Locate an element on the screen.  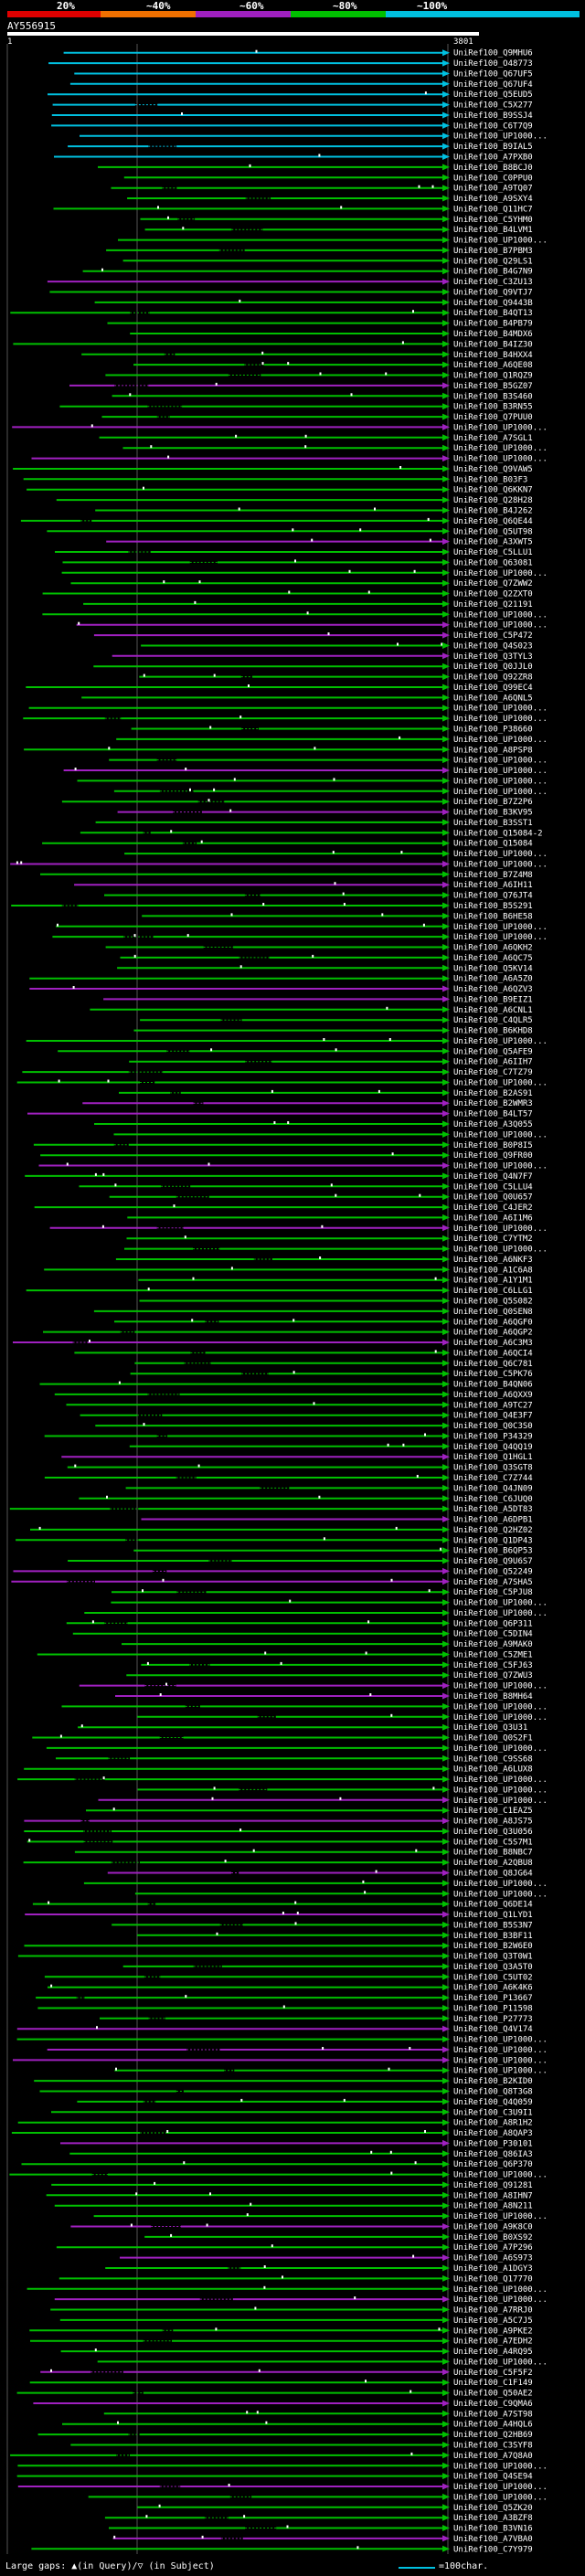
hit-label: UniRef100_Q6C781 is located at coordinates (493, 1364).